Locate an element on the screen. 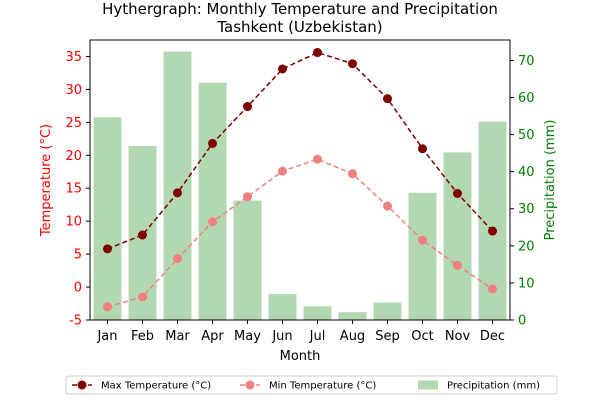 Image resolution: width=600 pixels, height=400 pixels. right-axis-ticks: 0 10 20 30 40 50 60 70 is located at coordinates (522, 191).